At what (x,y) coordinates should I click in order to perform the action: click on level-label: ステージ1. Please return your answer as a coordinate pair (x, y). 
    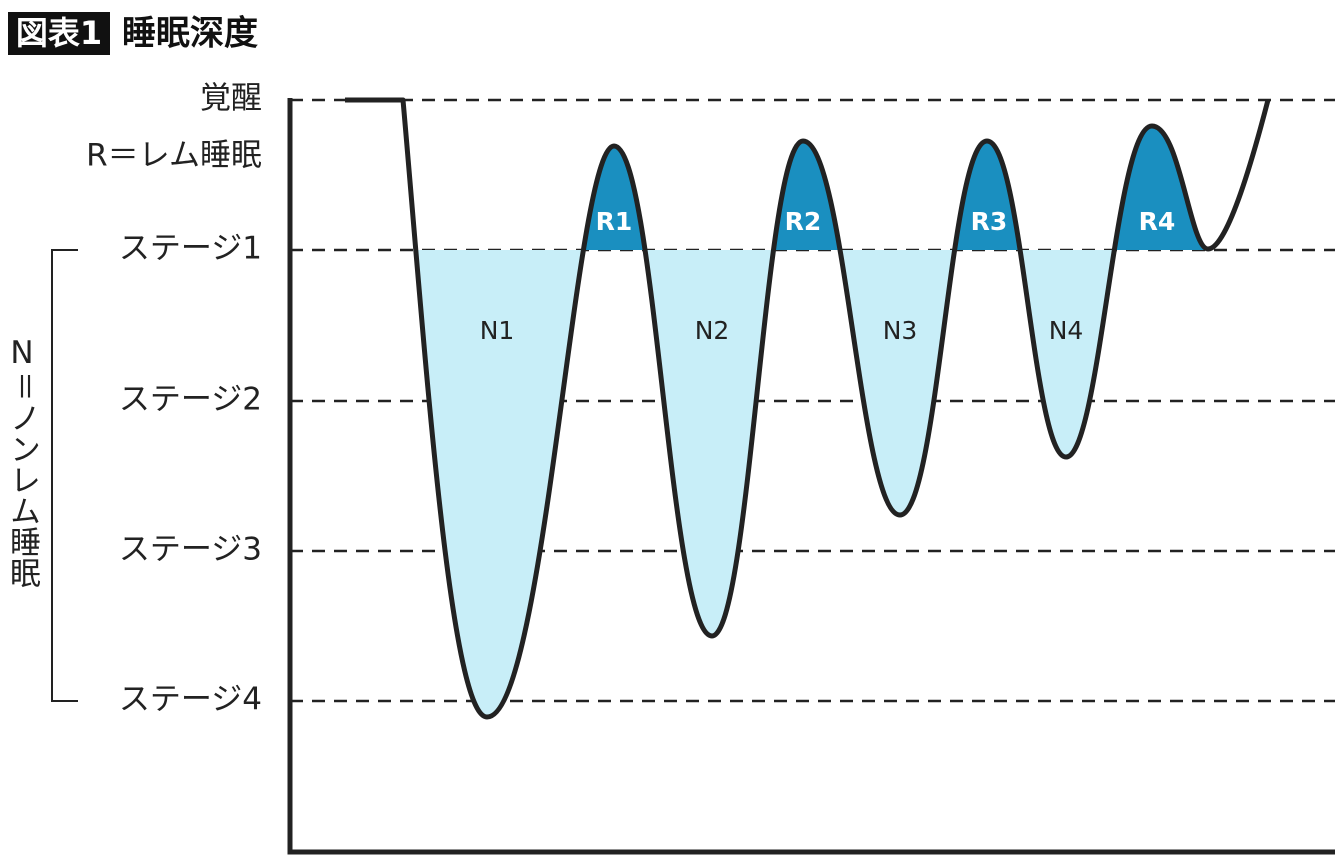
    Looking at the image, I should click on (190, 249).